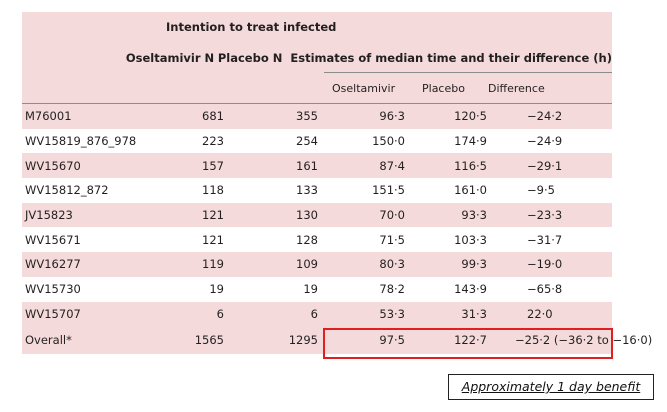  I want to click on difference: −65·8, so click(545, 289).